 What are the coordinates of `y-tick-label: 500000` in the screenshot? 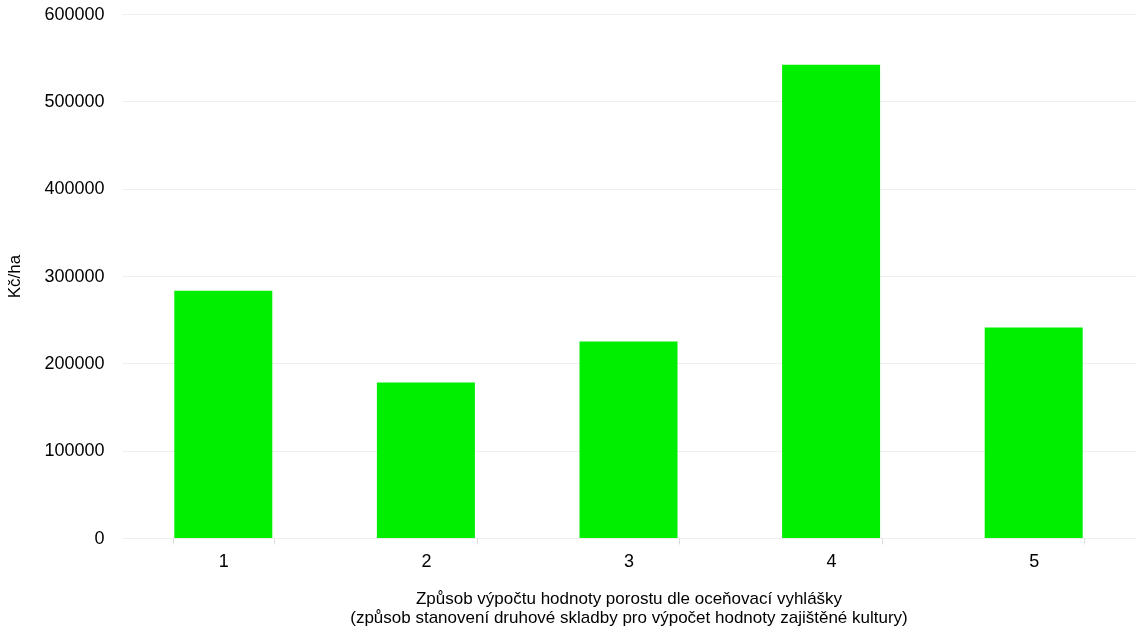 It's located at (74, 100).